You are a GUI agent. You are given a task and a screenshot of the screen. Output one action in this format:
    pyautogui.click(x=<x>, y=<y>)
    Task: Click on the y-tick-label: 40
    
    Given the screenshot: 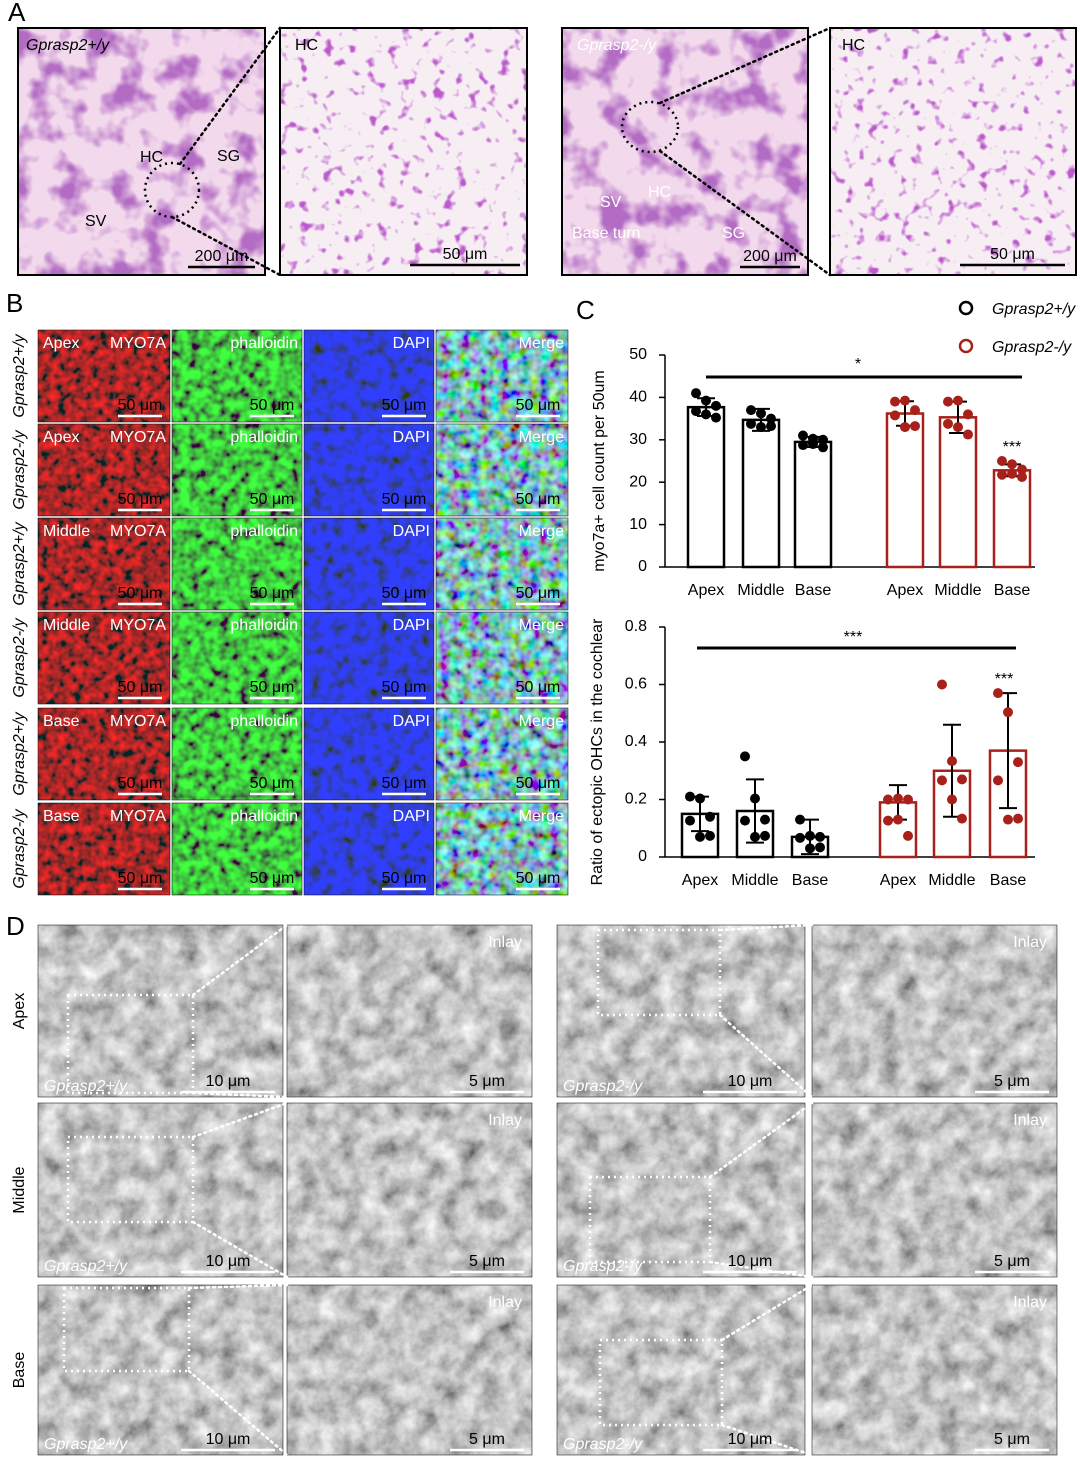 What is the action you would take?
    pyautogui.click(x=638, y=397)
    